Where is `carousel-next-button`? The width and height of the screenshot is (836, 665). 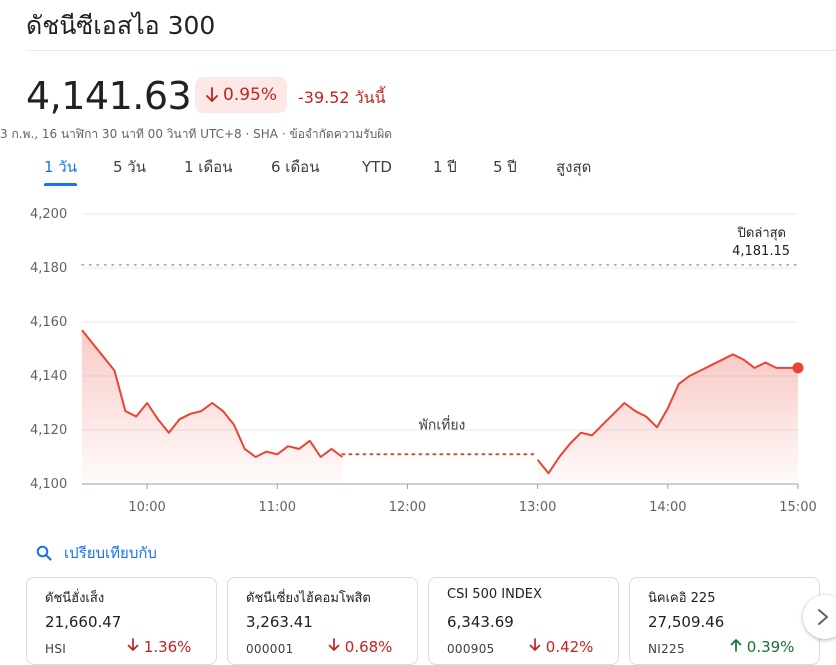 carousel-next-button is located at coordinates (819, 617).